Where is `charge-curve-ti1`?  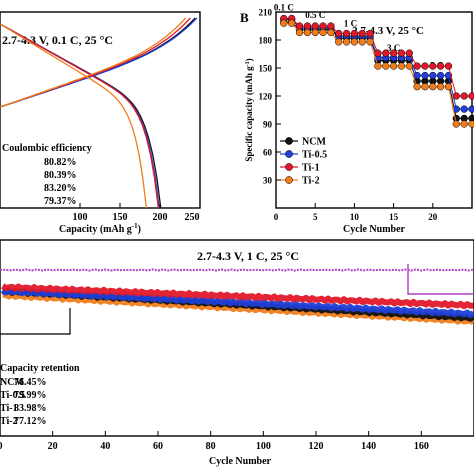
charge-curve-ti1 is located at coordinates (95, 62).